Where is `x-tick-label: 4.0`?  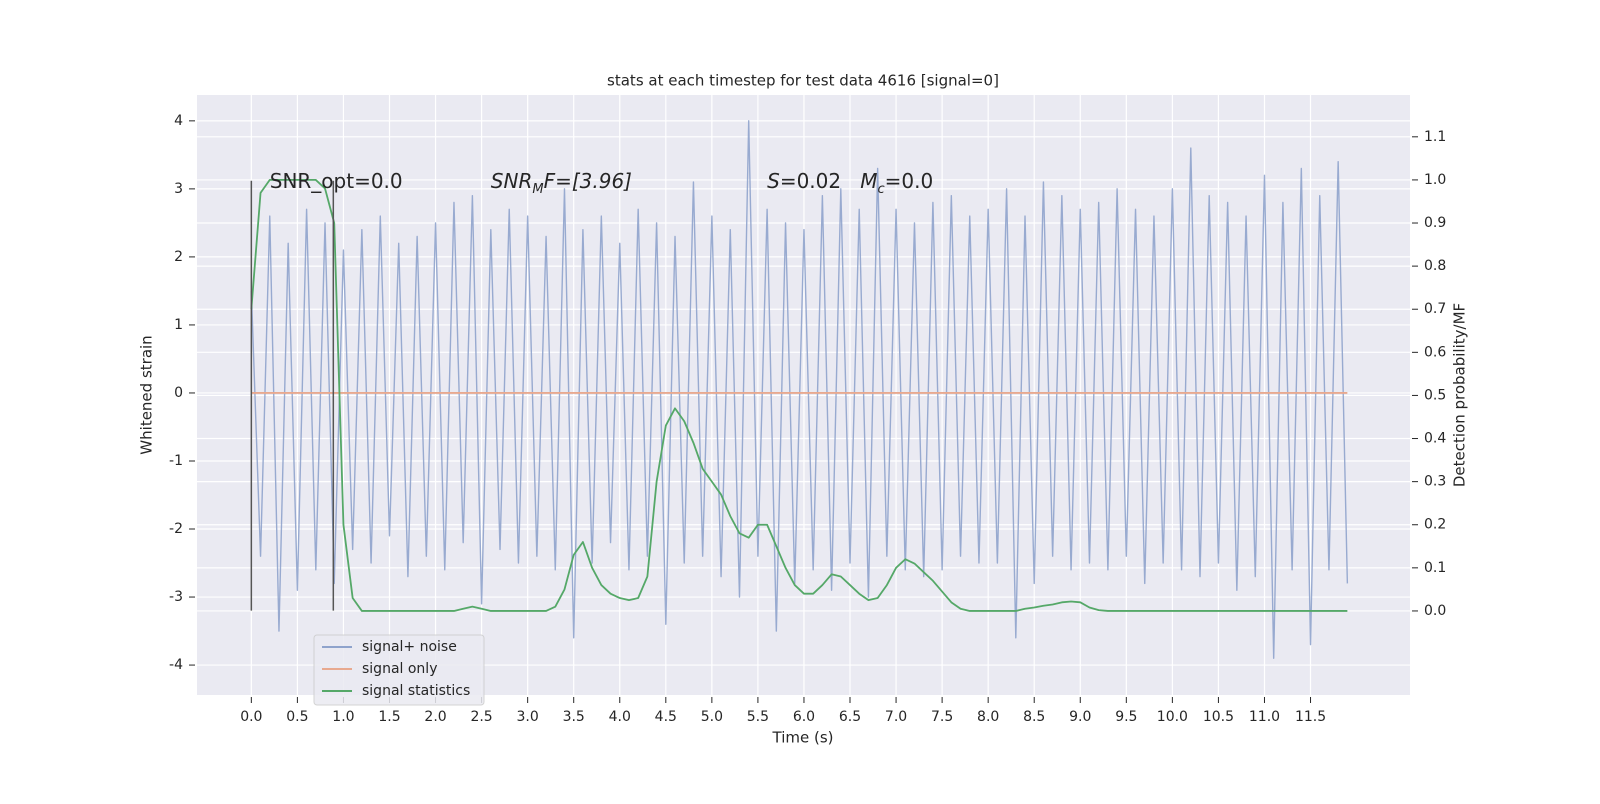
x-tick-label: 4.0 is located at coordinates (620, 717).